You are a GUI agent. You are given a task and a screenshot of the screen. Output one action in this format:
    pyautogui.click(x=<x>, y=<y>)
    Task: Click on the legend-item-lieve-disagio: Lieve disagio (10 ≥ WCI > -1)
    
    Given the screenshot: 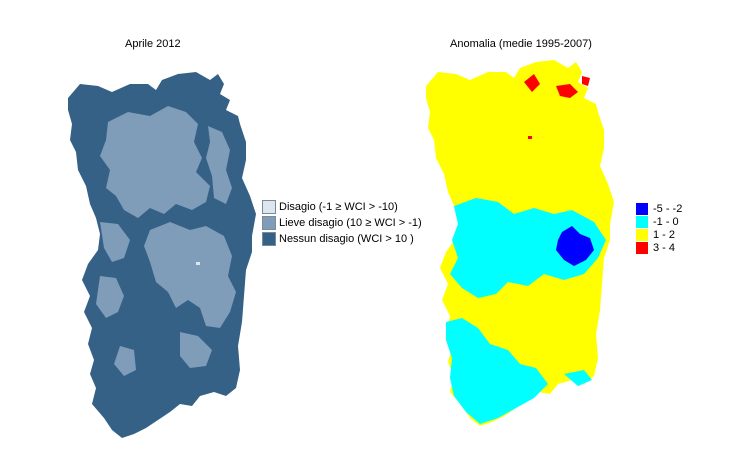 What is the action you would take?
    pyautogui.click(x=342, y=223)
    